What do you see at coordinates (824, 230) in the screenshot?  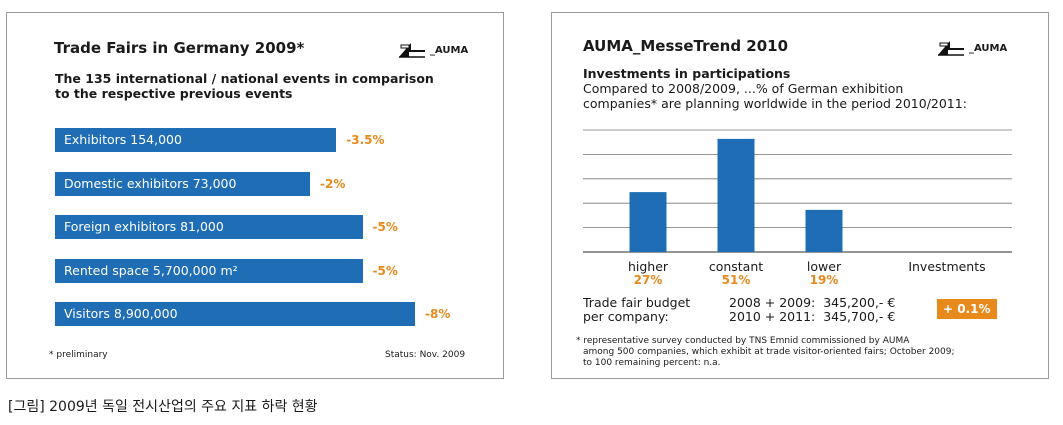 I see `bar-lower` at bounding box center [824, 230].